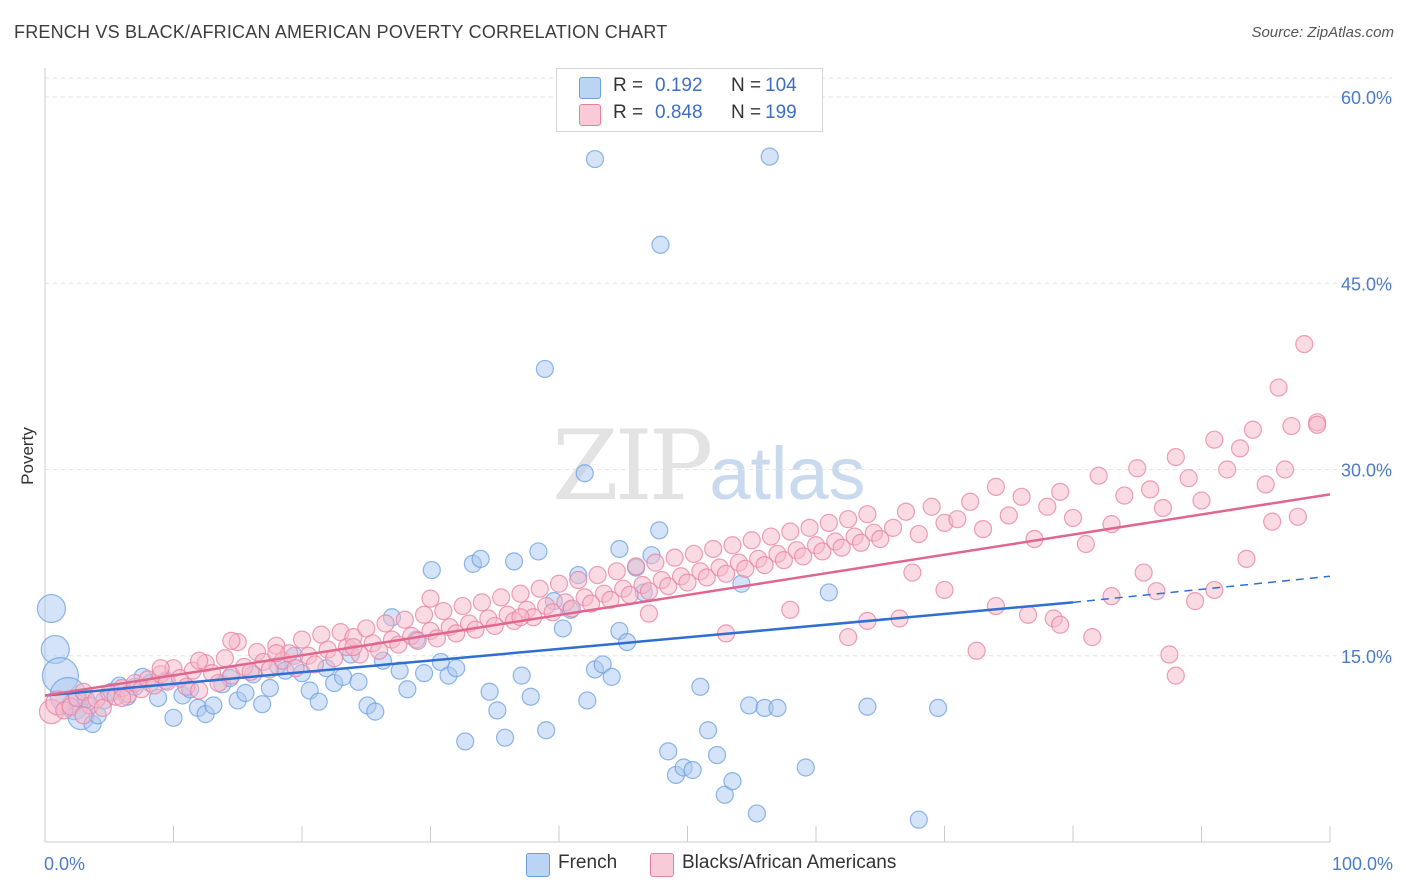 The image size is (1406, 892). What do you see at coordinates (789, 862) in the screenshot?
I see `bottom-legend-label-black: Blacks/African Americans` at bounding box center [789, 862].